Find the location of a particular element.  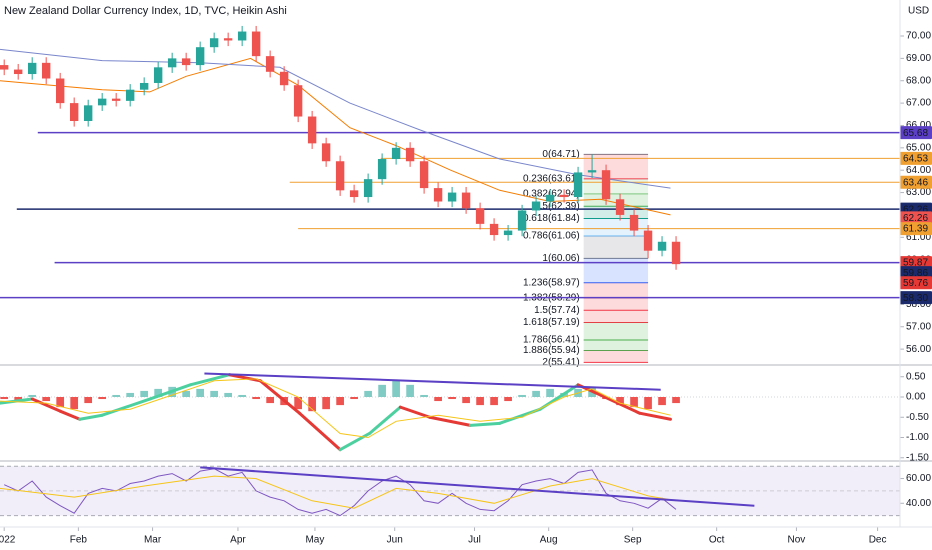

x-tick-label: 2022 is located at coordinates (8, 540).